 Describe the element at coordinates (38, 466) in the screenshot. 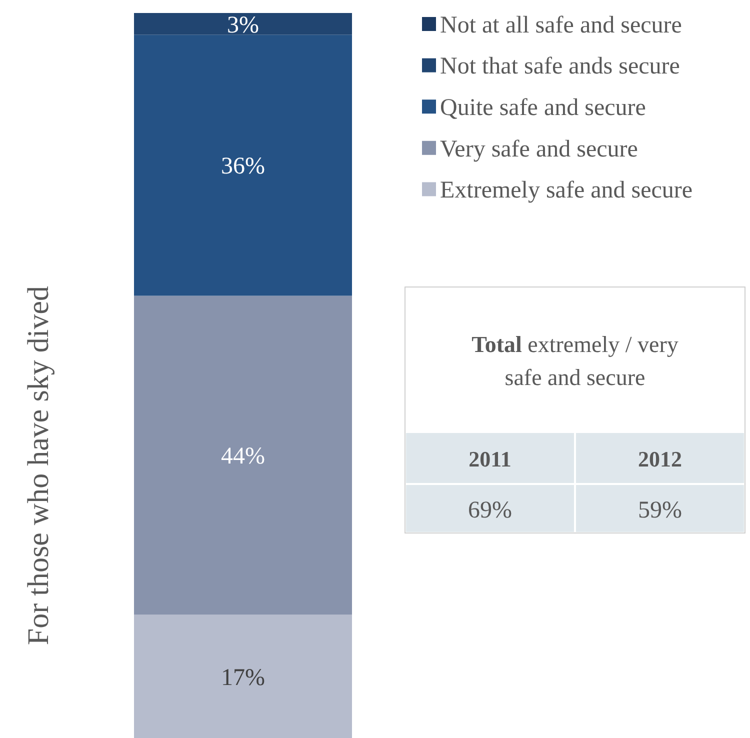

I see `y-axis-title: For those who have sky dived` at that location.